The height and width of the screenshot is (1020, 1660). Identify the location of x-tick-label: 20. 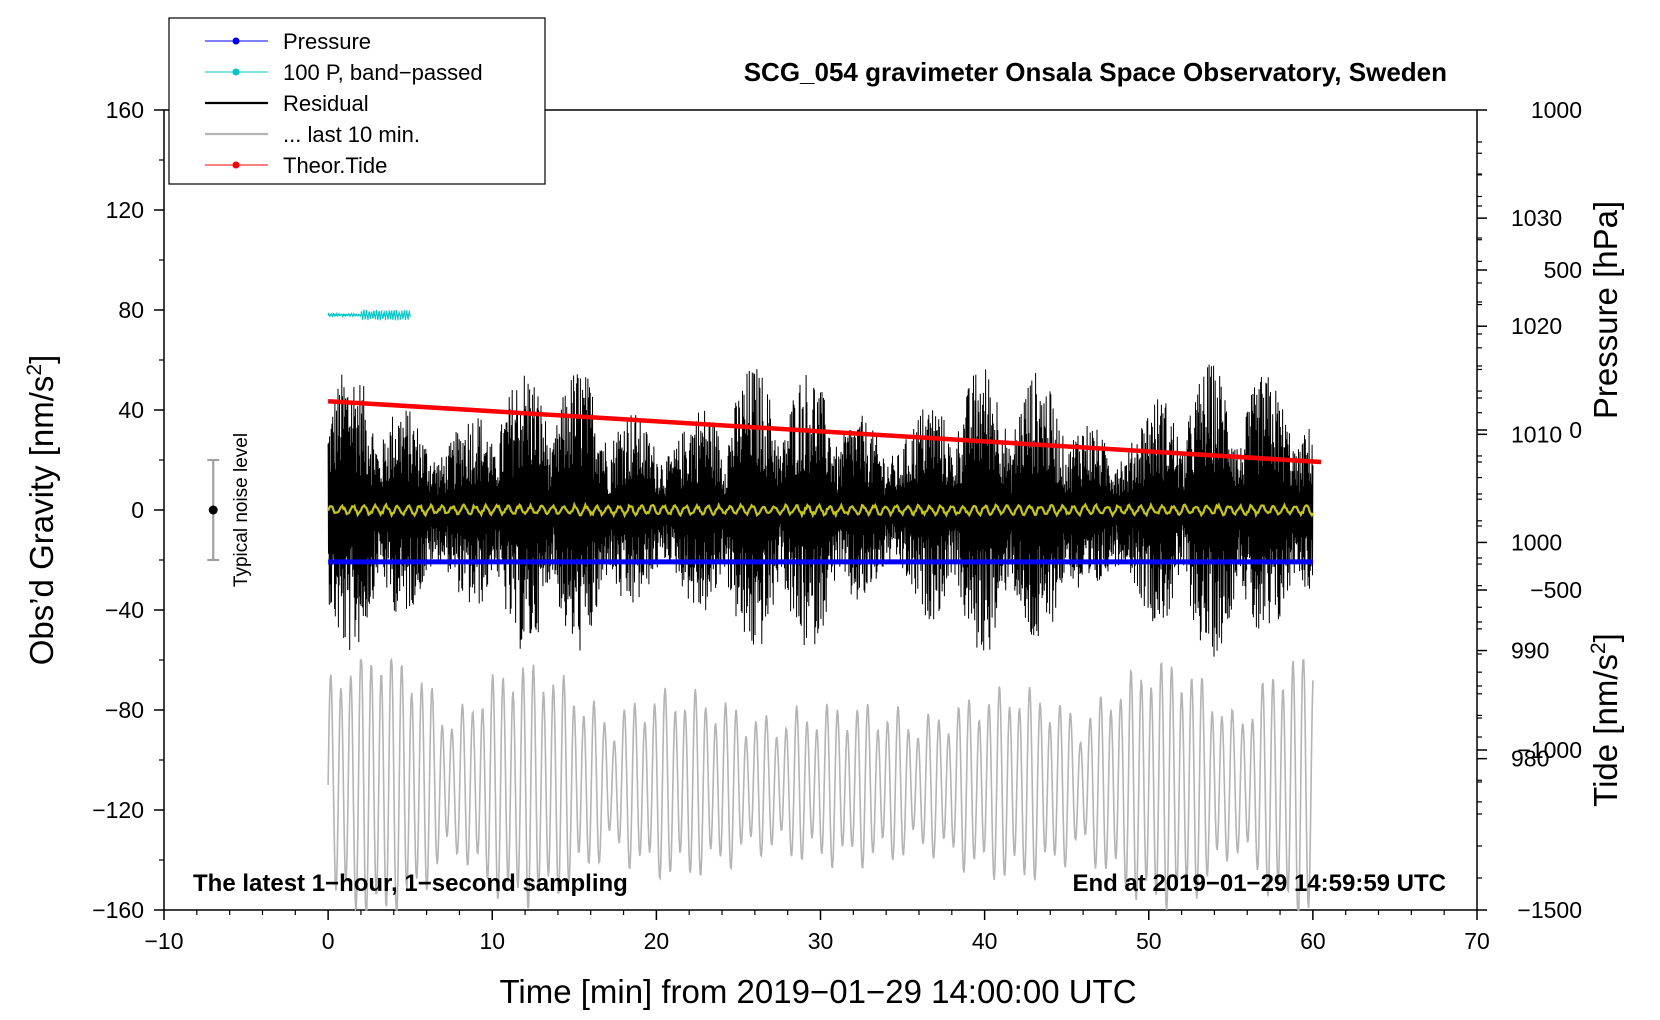
(657, 941).